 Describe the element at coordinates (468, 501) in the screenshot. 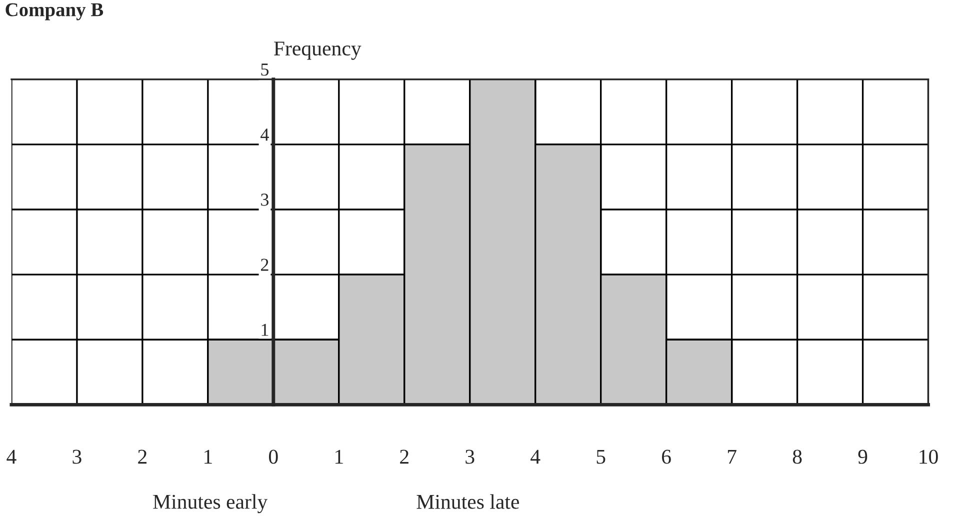

I see `text: Minutes late` at that location.